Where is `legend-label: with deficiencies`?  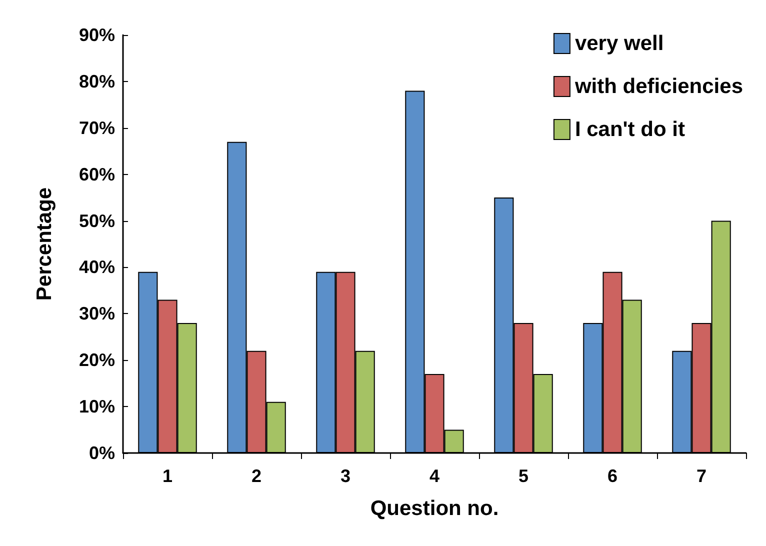 legend-label: with deficiencies is located at coordinates (659, 86).